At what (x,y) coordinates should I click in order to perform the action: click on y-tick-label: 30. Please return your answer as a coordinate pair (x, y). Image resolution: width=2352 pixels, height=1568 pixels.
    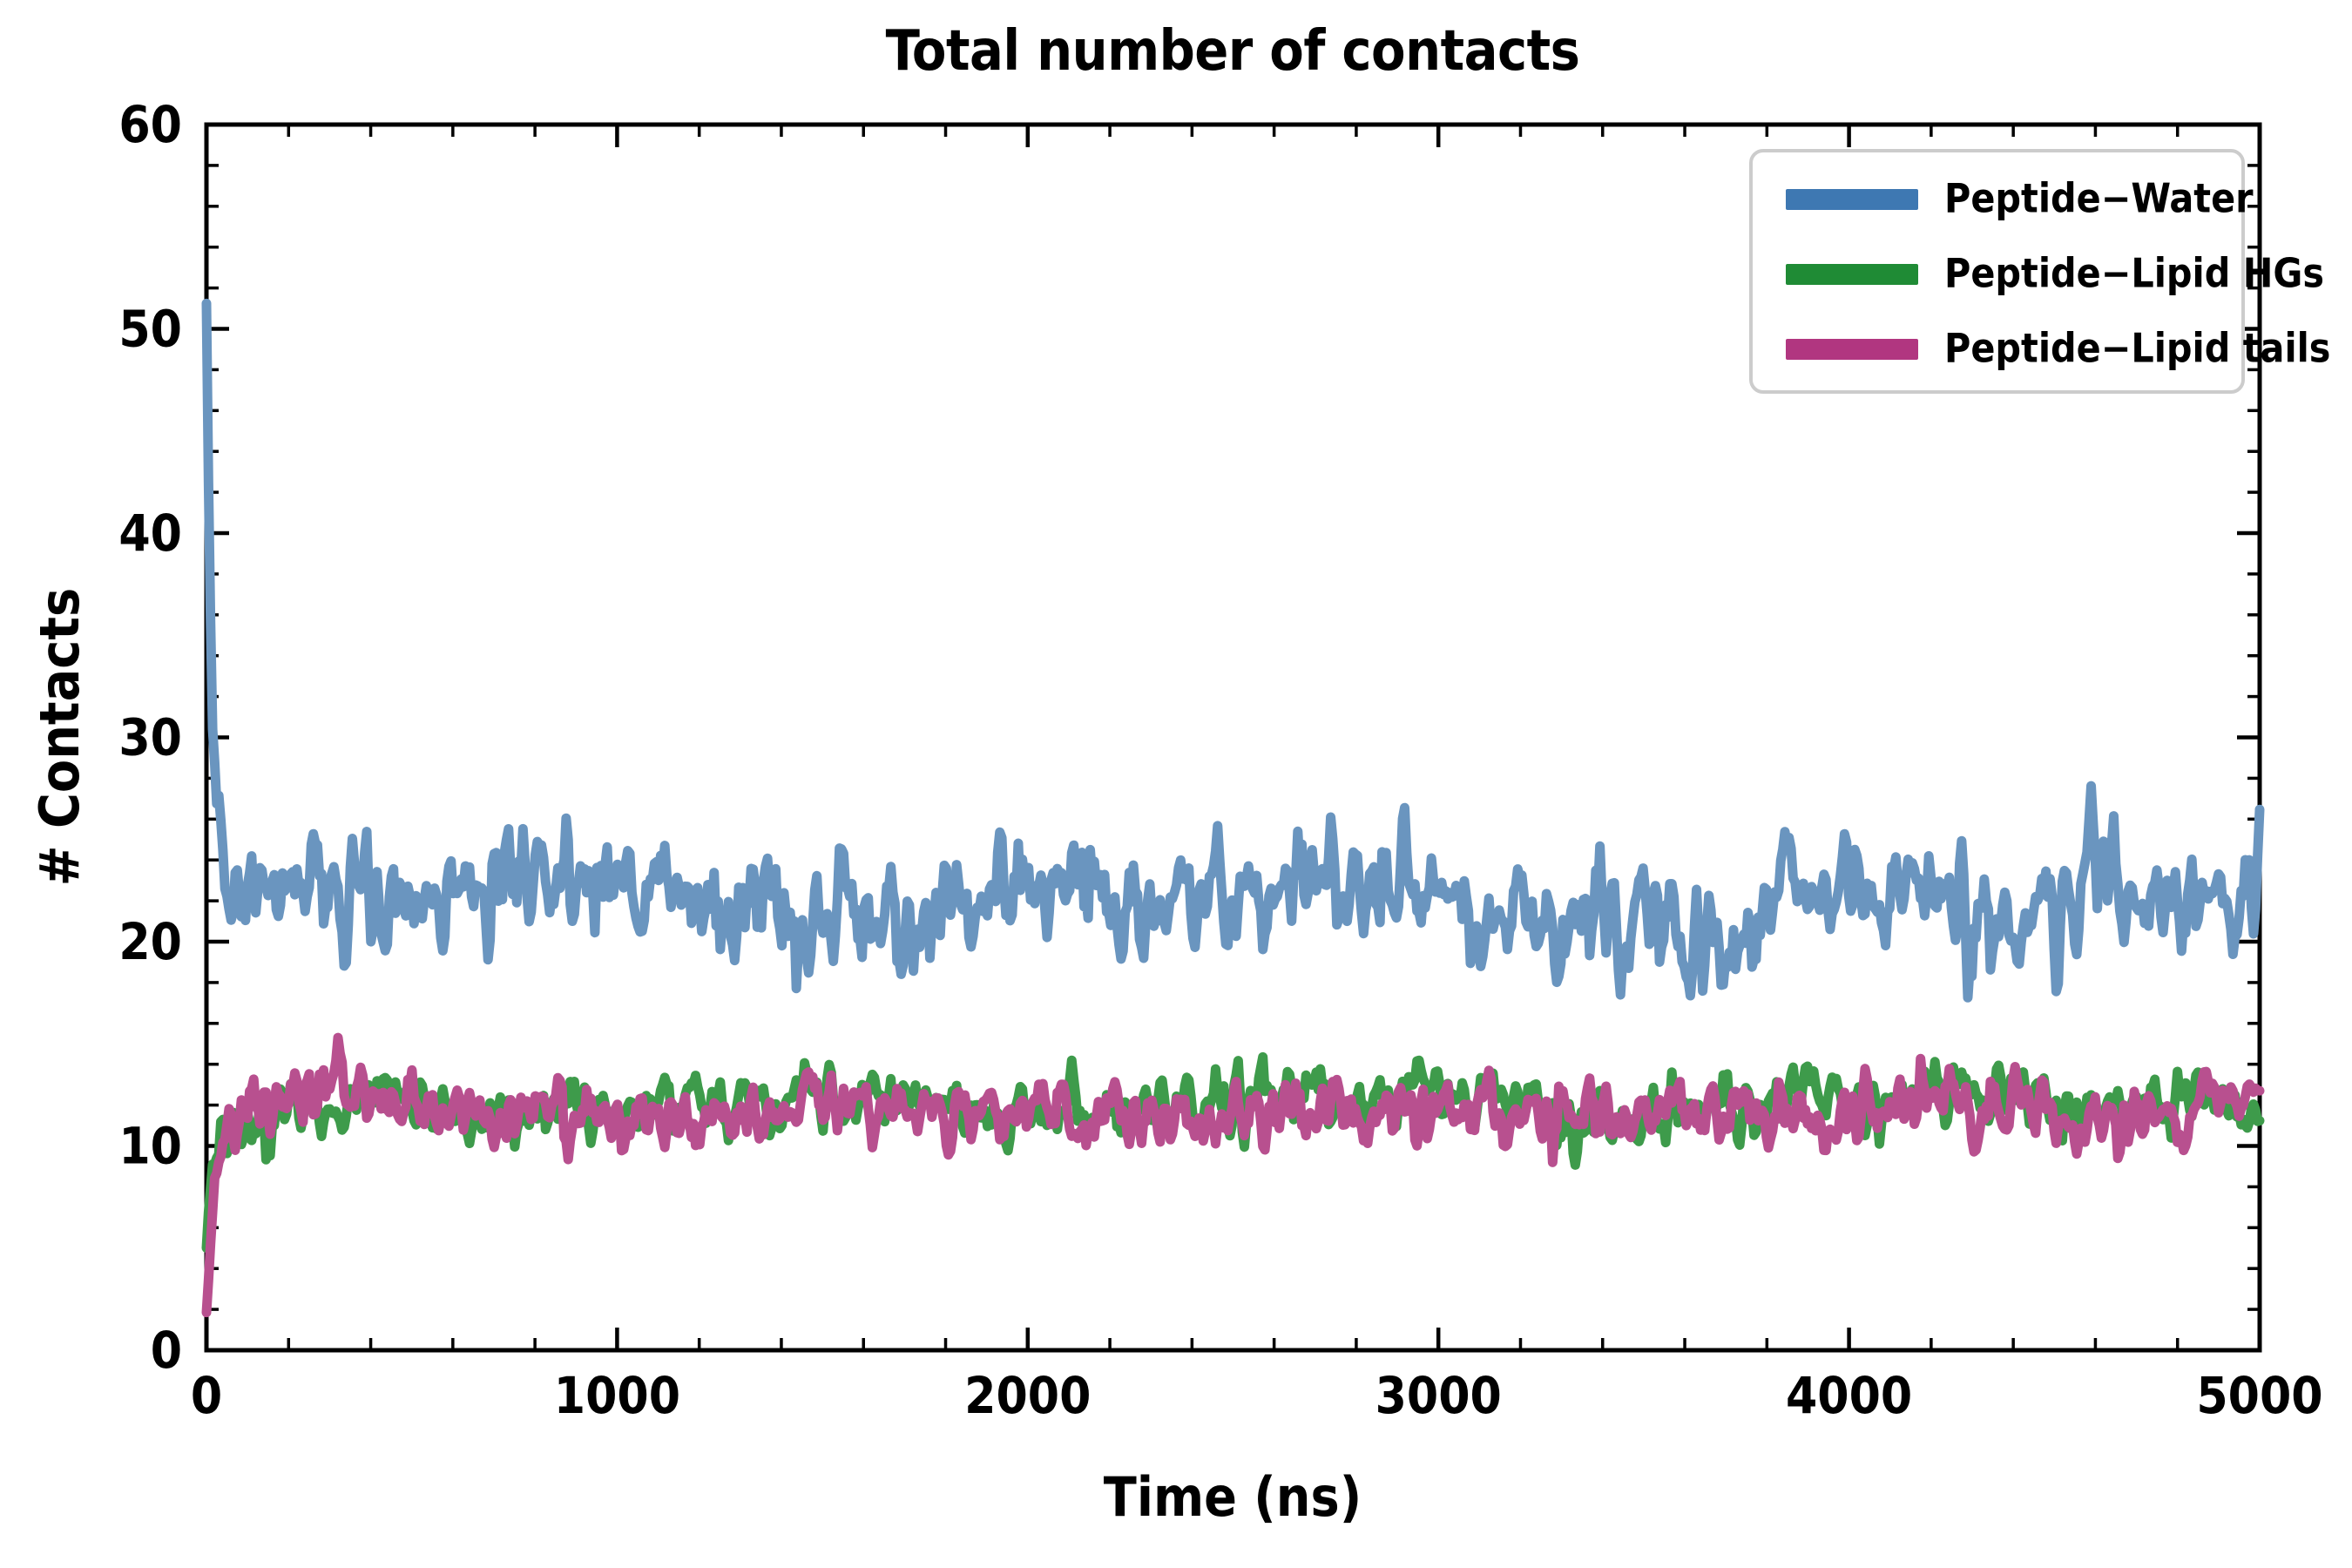
    Looking at the image, I should click on (150, 737).